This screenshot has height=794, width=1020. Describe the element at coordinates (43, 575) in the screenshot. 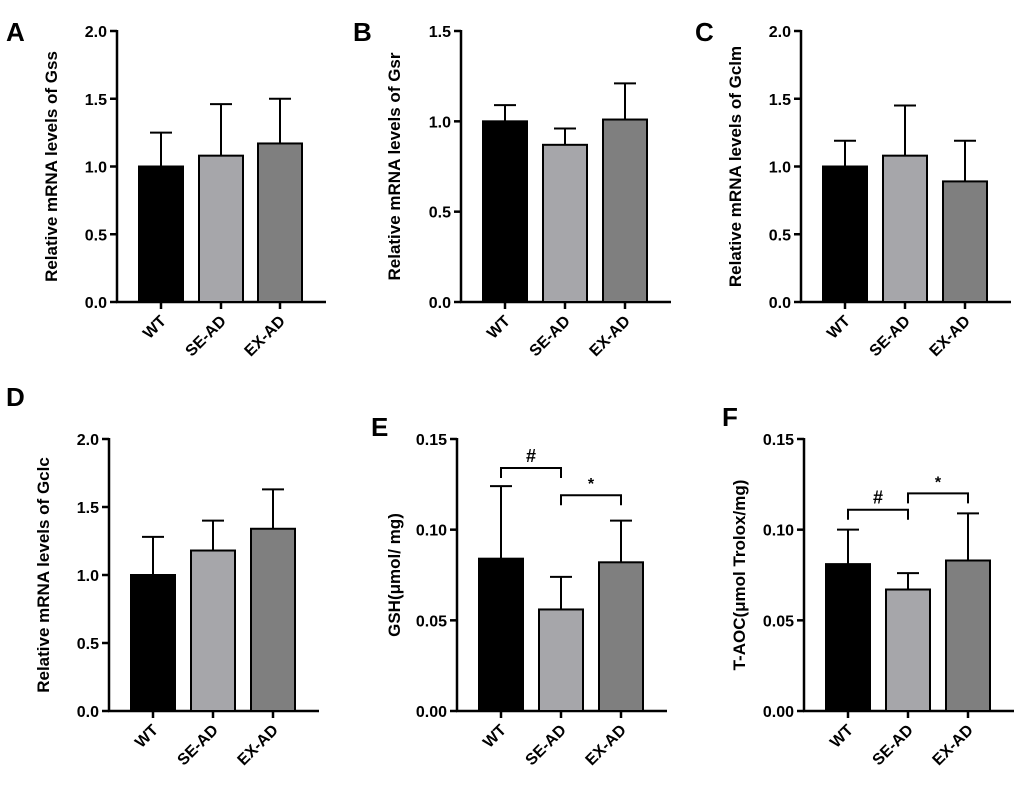

I see `y-axis-label: Relative mRNA levels of Gclc` at that location.